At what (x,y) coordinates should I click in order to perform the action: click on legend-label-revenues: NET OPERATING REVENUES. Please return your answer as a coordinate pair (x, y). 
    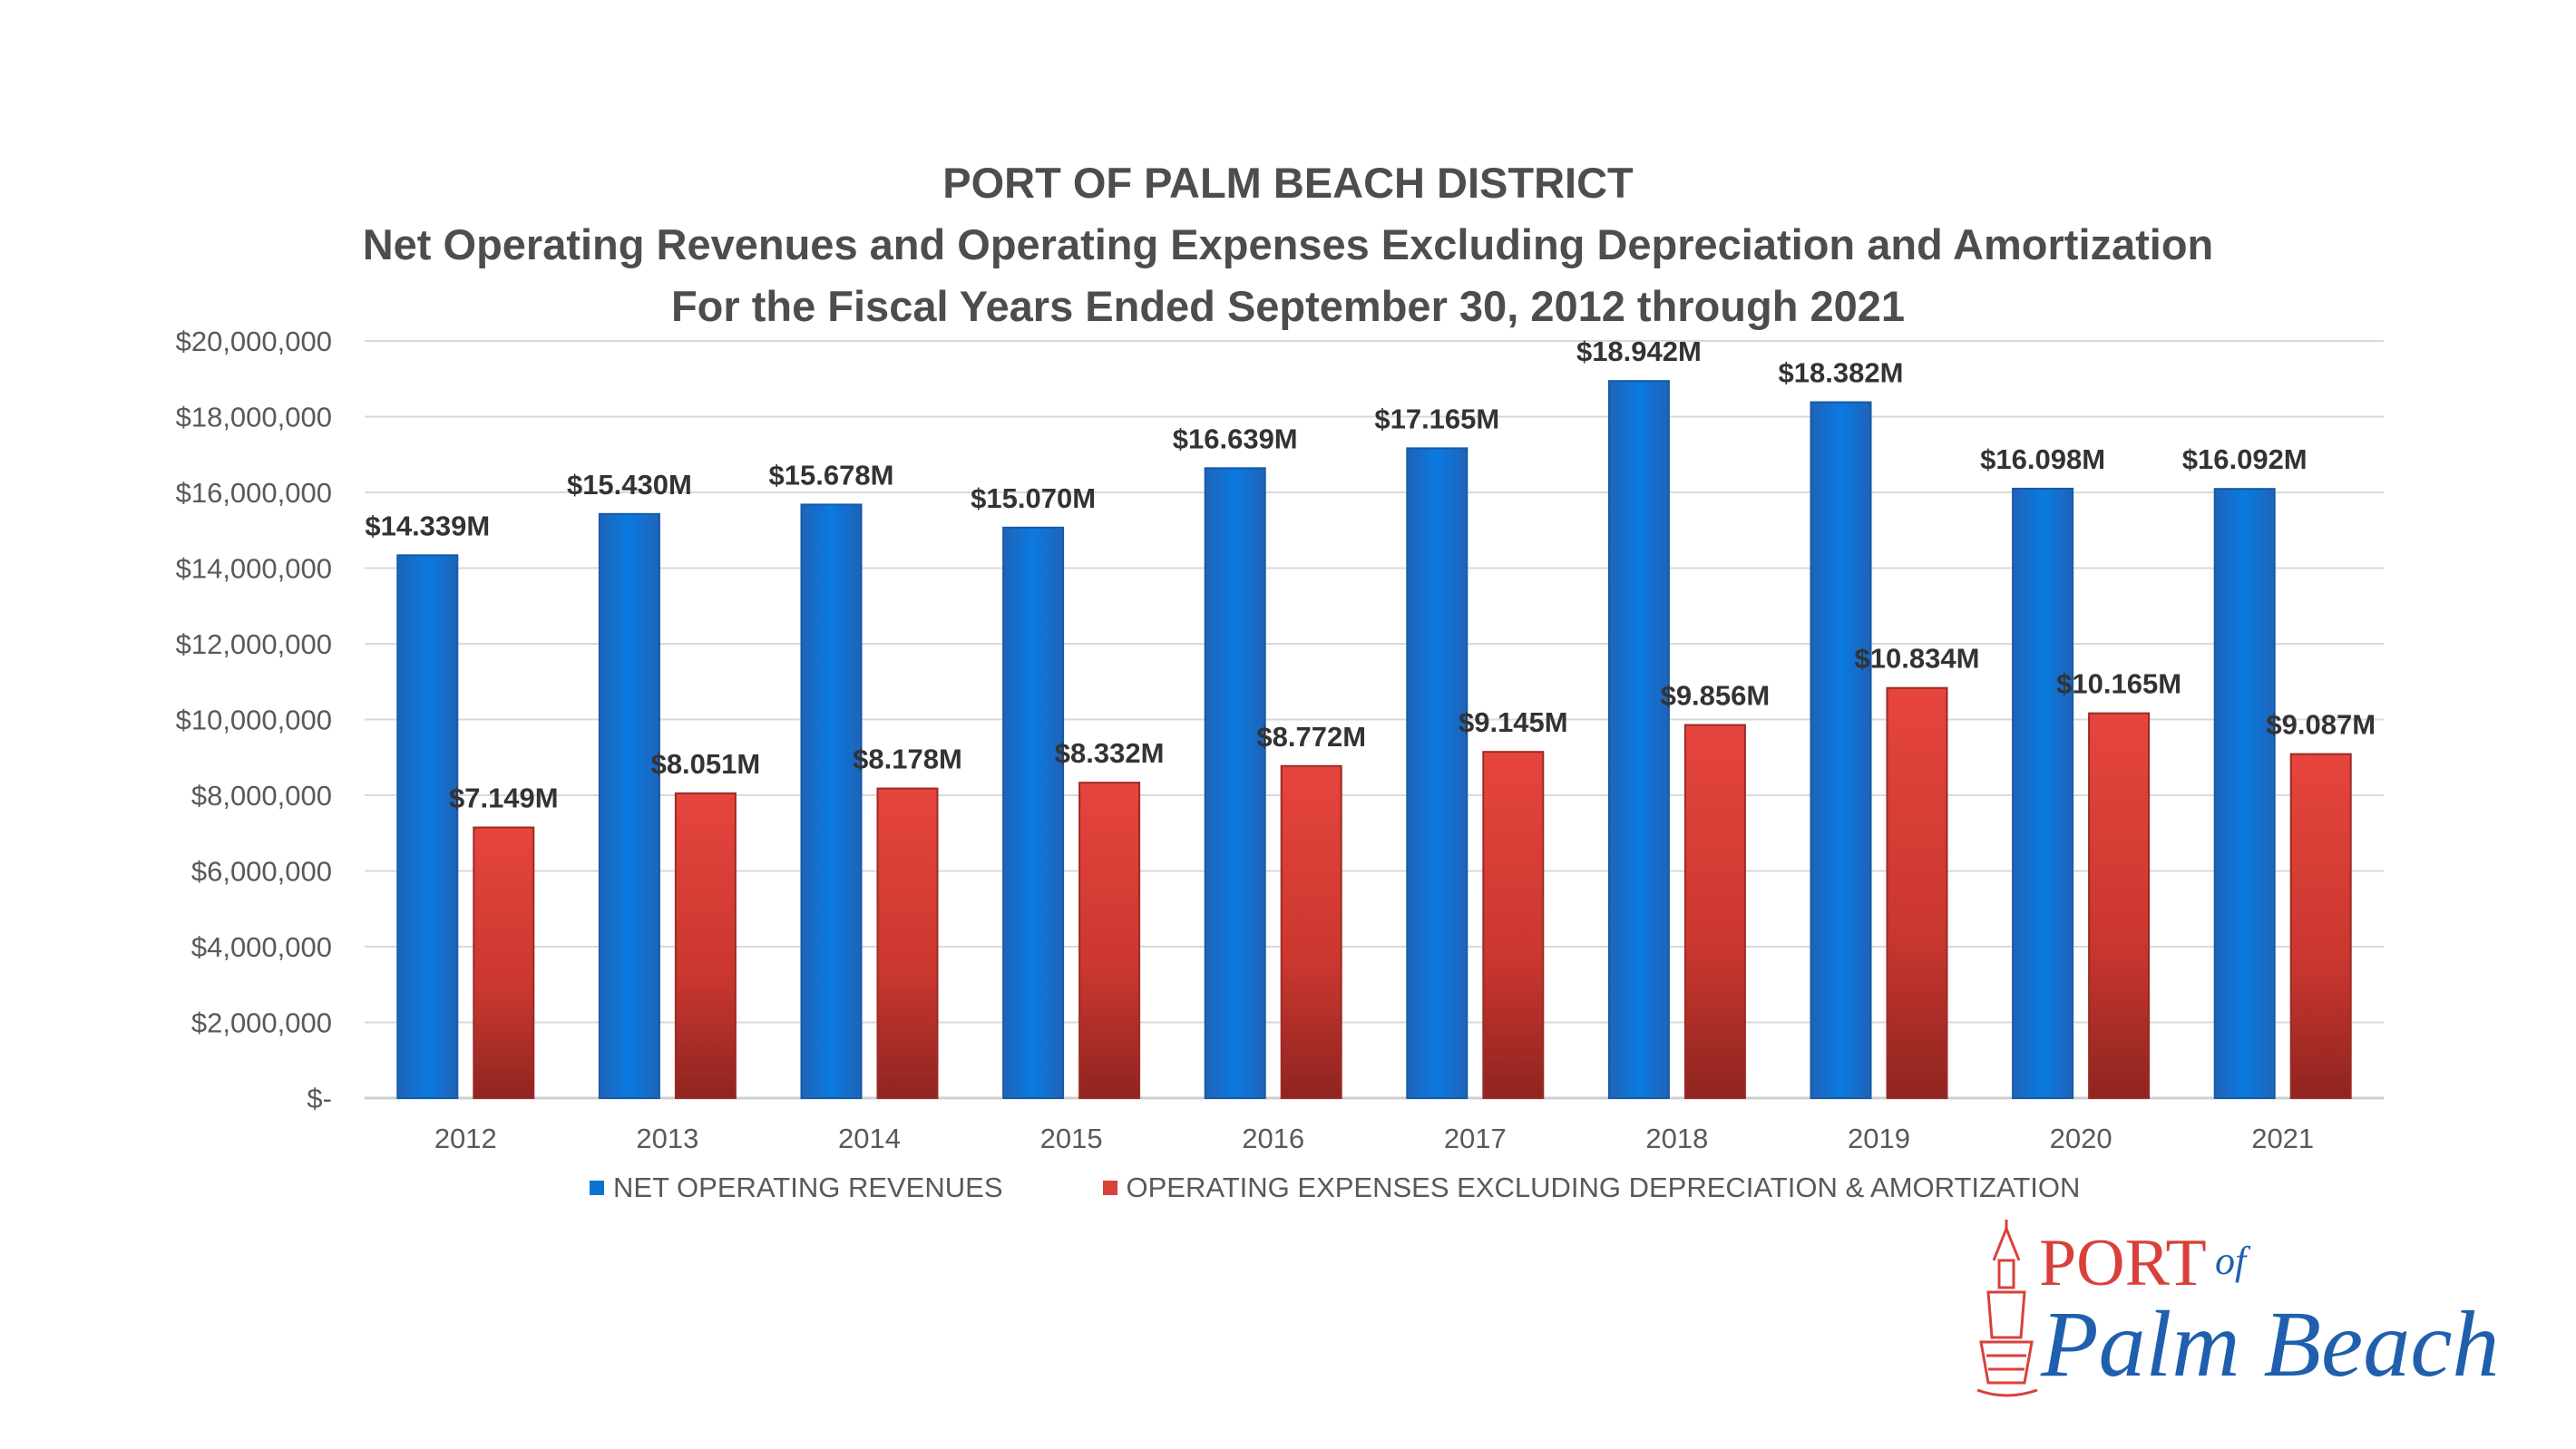
    Looking at the image, I should click on (808, 1187).